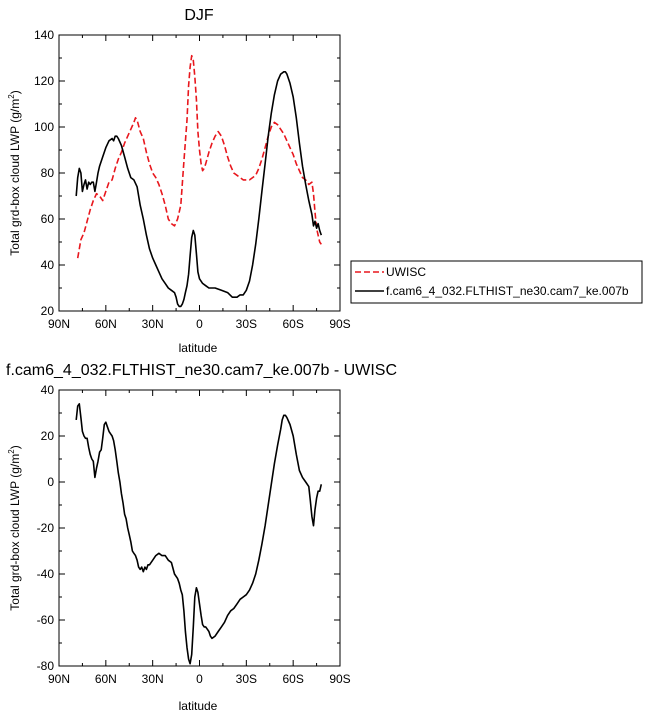  I want to click on x-tick-label-bottom-2: 30N, so click(153, 679).